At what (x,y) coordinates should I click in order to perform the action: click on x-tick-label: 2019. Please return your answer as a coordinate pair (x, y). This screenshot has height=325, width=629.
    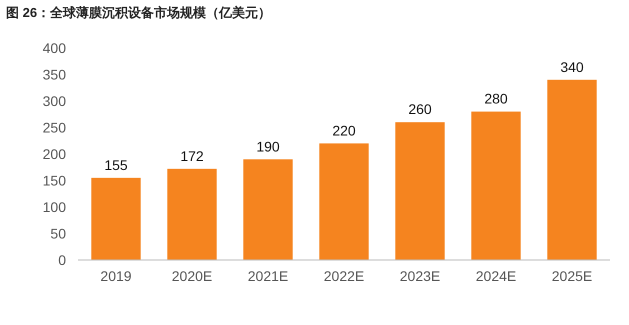
    Looking at the image, I should click on (116, 276).